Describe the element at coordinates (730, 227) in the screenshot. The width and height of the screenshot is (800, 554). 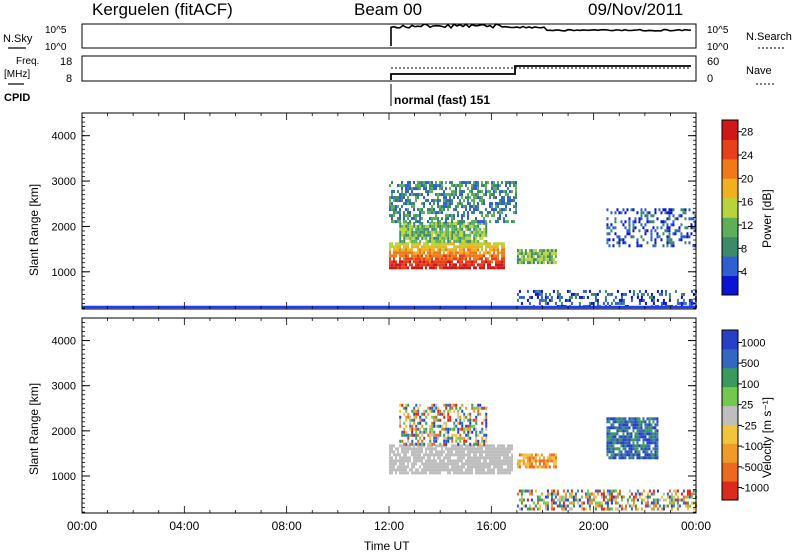
I see `colorbar-segment` at that location.